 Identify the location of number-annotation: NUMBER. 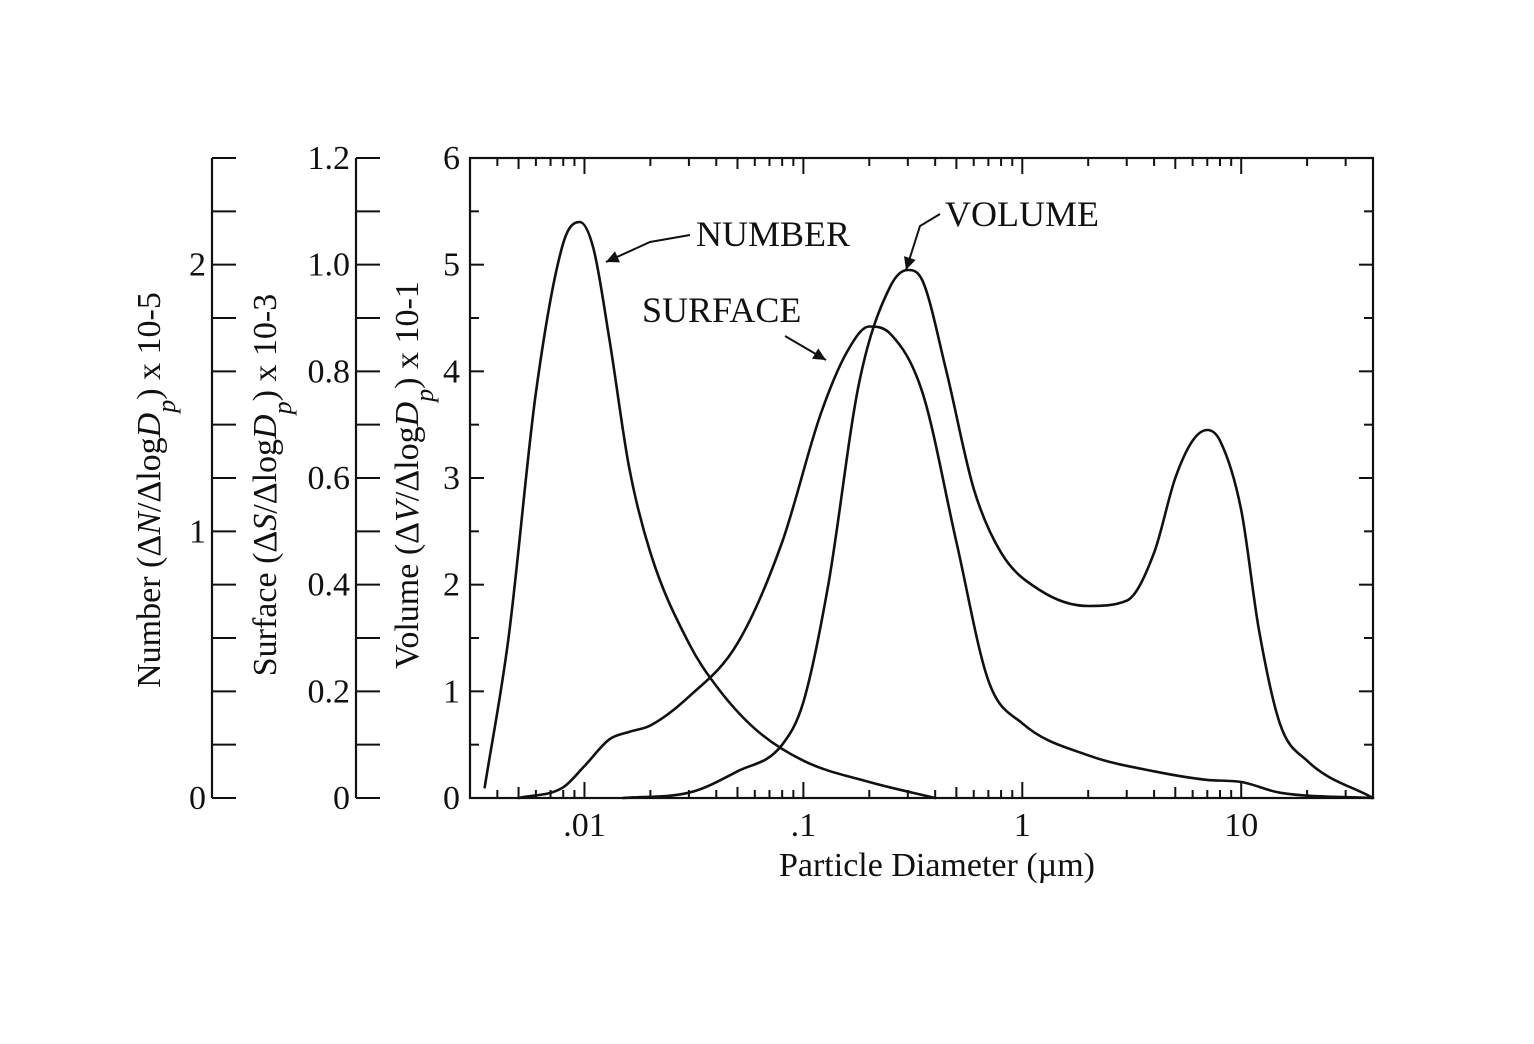
(773, 234).